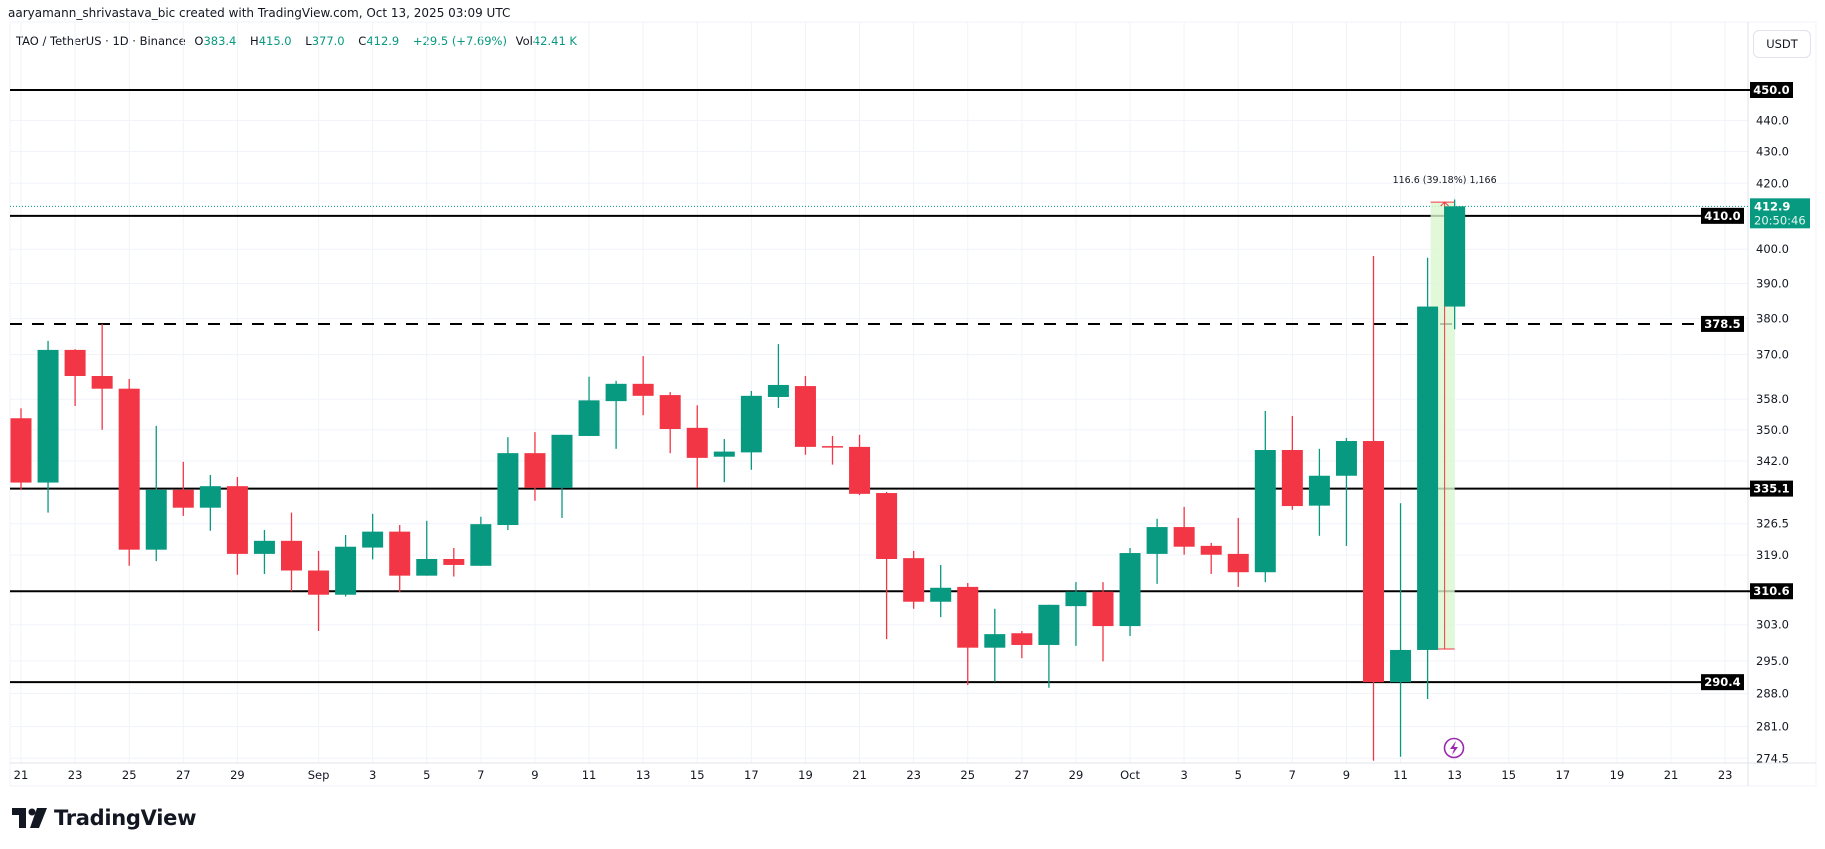 The image size is (1825, 849). Describe the element at coordinates (1772, 319) in the screenshot. I see `price-tick-label: 380.0` at that location.